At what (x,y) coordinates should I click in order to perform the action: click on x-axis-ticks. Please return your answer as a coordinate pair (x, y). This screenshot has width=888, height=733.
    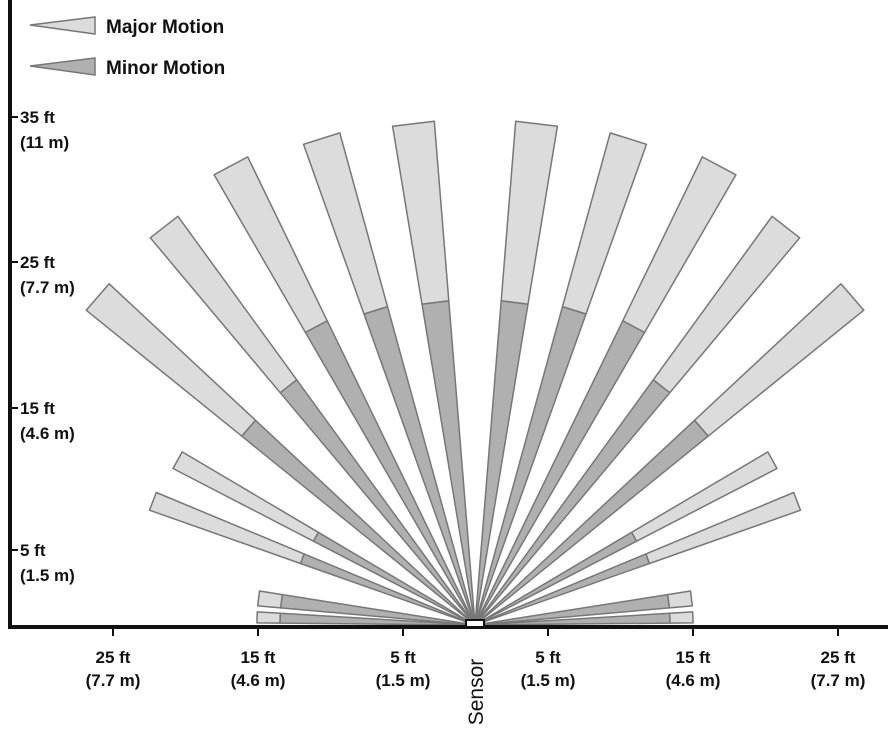
    Looking at the image, I should click on (475, 631).